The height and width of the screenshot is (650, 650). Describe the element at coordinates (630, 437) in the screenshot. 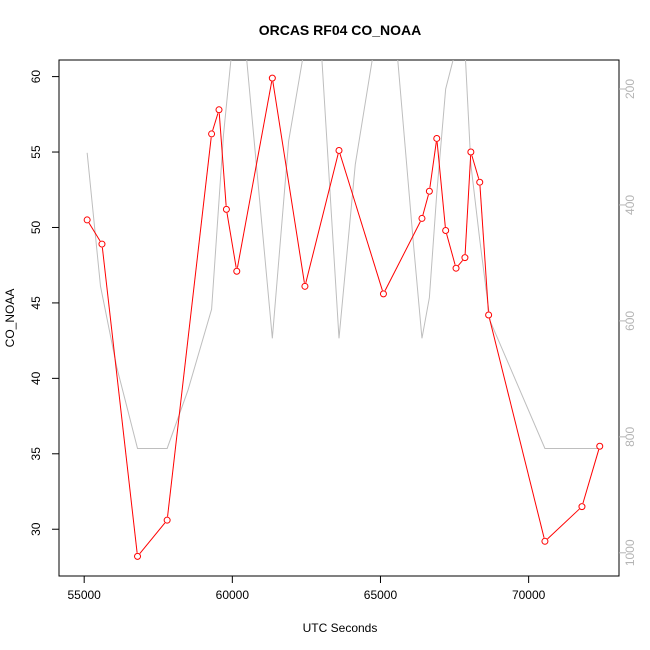

I see `y2-tick-label: 800` at that location.